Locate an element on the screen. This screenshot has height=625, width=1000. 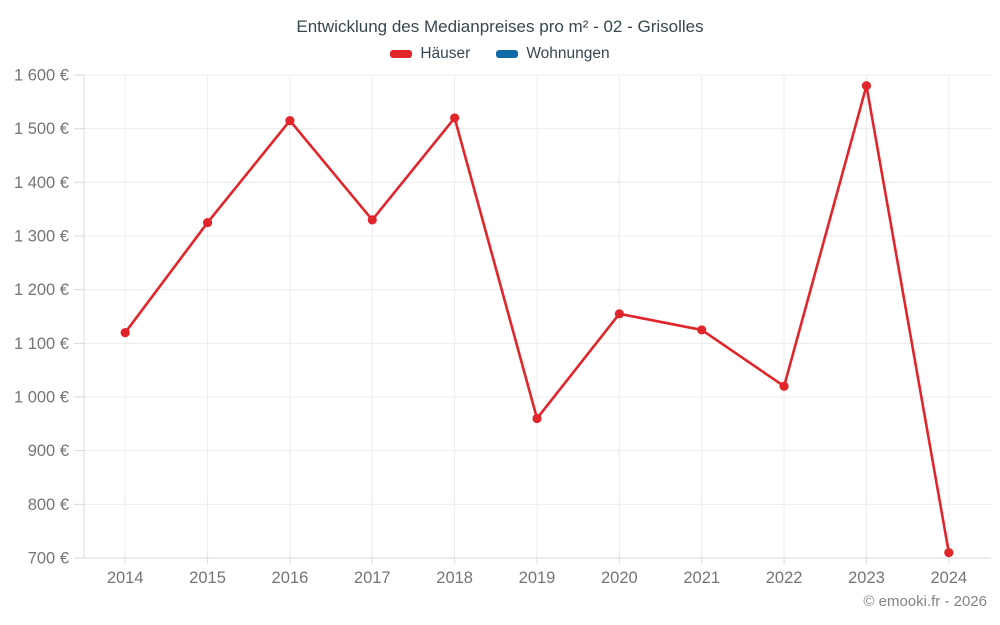
data-point-haeuser-2018 is located at coordinates (455, 118).